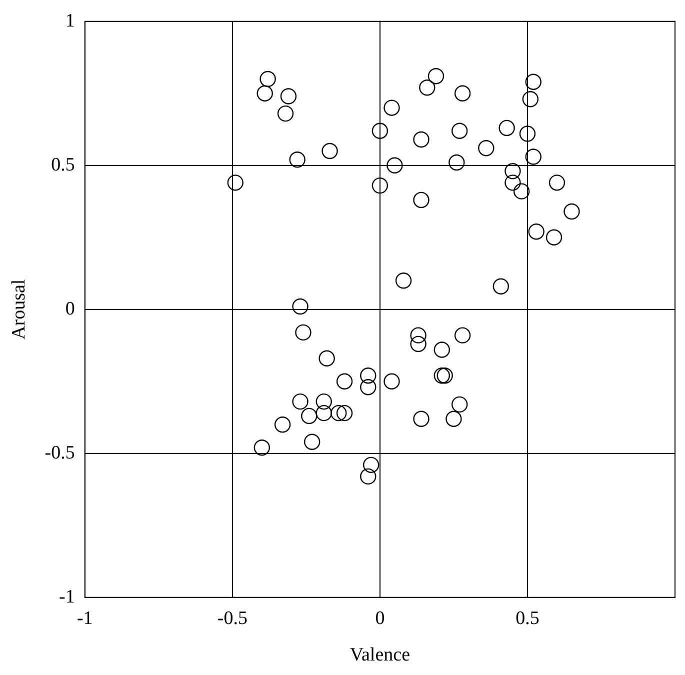  I want to click on x-tick-label: -0.5, so click(232, 618).